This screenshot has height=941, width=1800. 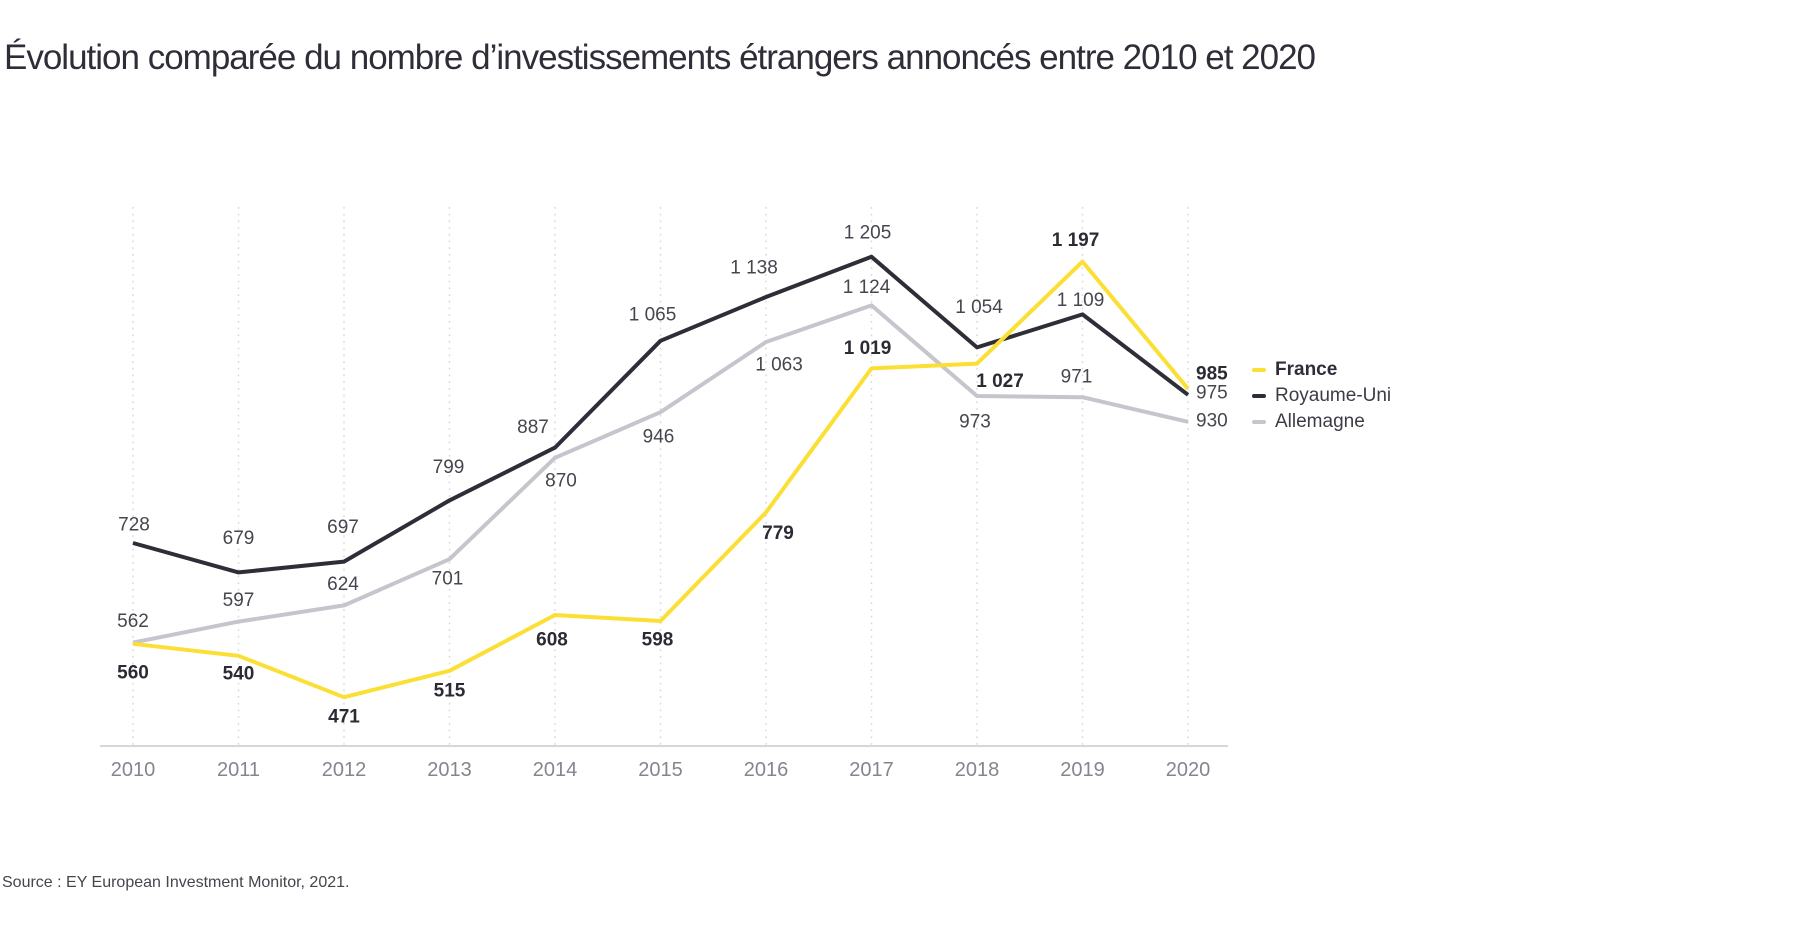 What do you see at coordinates (1212, 392) in the screenshot?
I see `data-label-royaume-uni-2020: 975` at bounding box center [1212, 392].